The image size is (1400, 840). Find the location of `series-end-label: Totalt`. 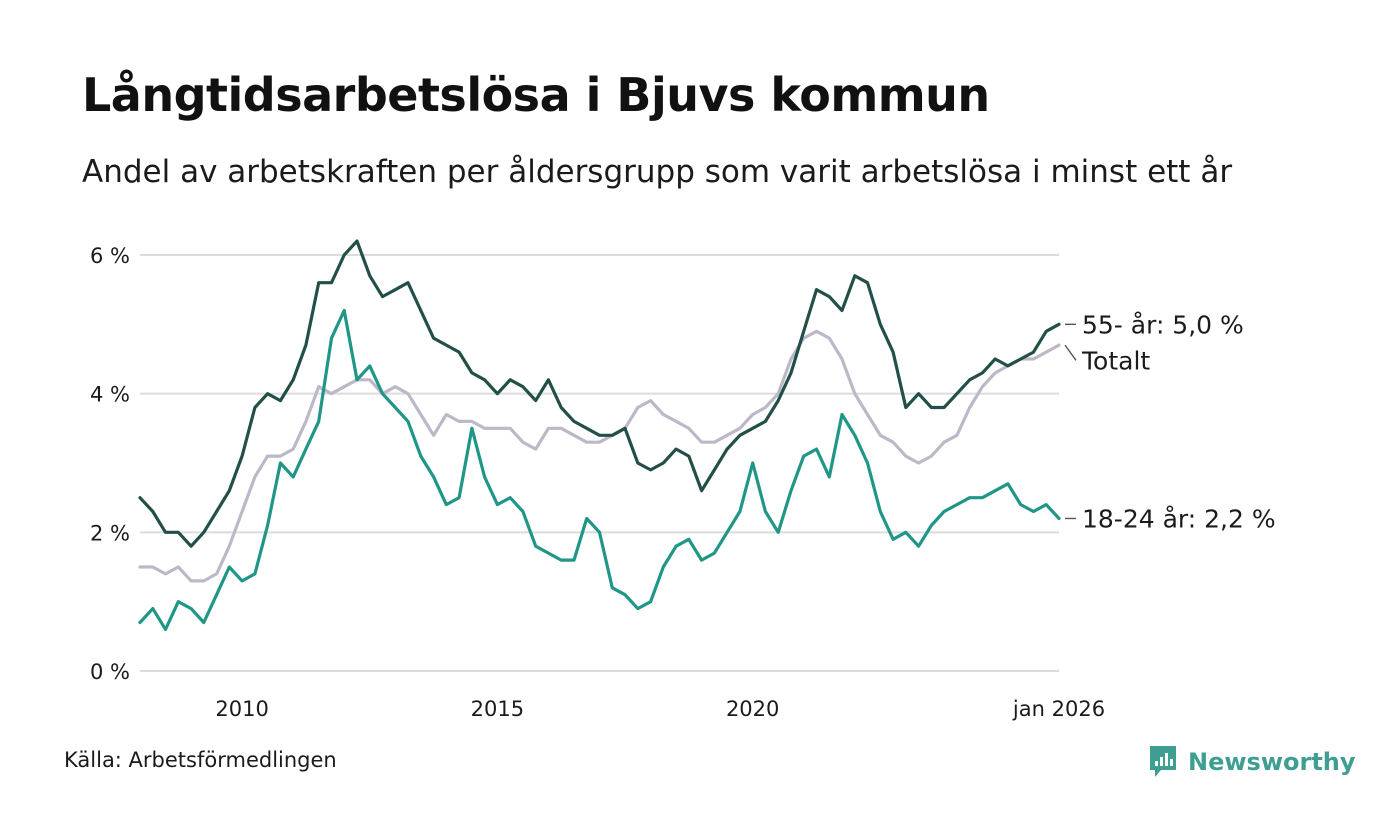

series-end-label: Totalt is located at coordinates (1115, 360).